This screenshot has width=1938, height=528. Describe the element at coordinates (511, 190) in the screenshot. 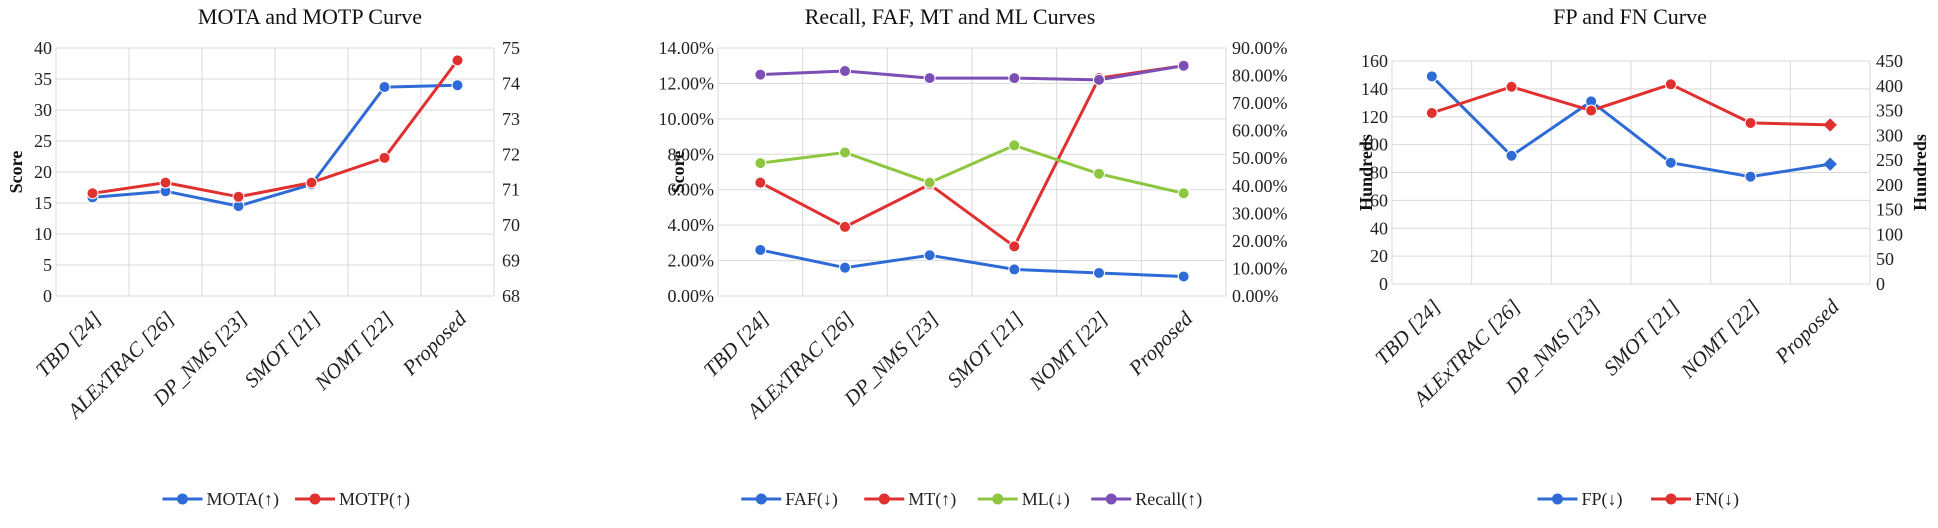

I see `right-tick-label: 71` at that location.